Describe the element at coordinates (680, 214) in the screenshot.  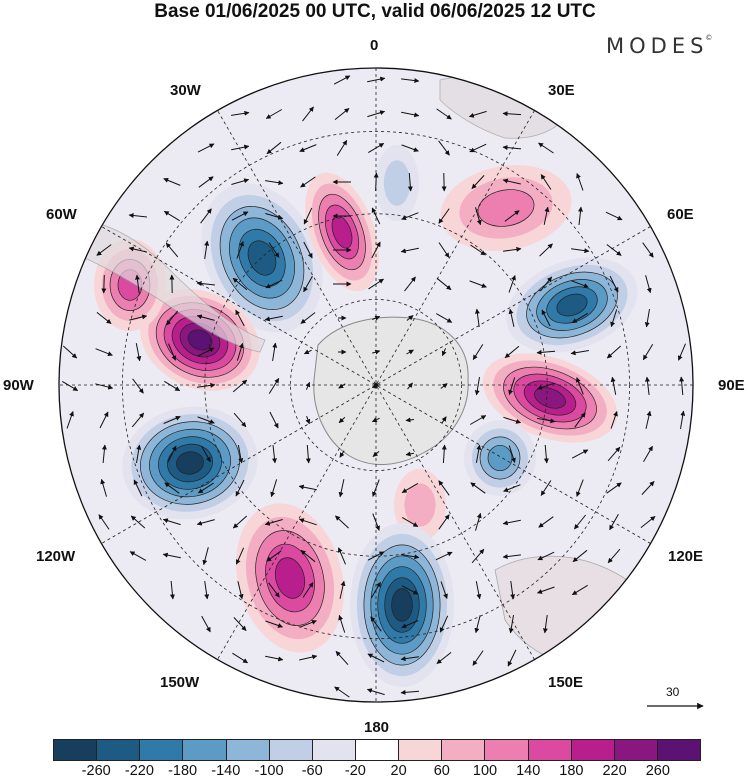
I see `lon-label-60e: 60E` at that location.